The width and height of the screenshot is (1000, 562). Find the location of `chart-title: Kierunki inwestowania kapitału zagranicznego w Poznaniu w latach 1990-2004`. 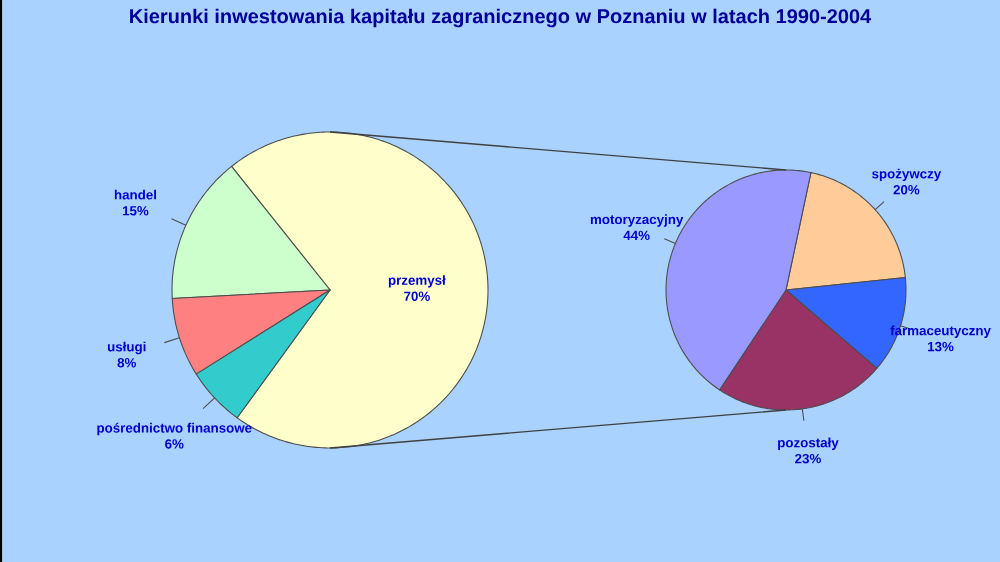

chart-title: Kierunki inwestowania kapitału zagranicznego w Poznaniu w latach 1990-2004 is located at coordinates (501, 18).